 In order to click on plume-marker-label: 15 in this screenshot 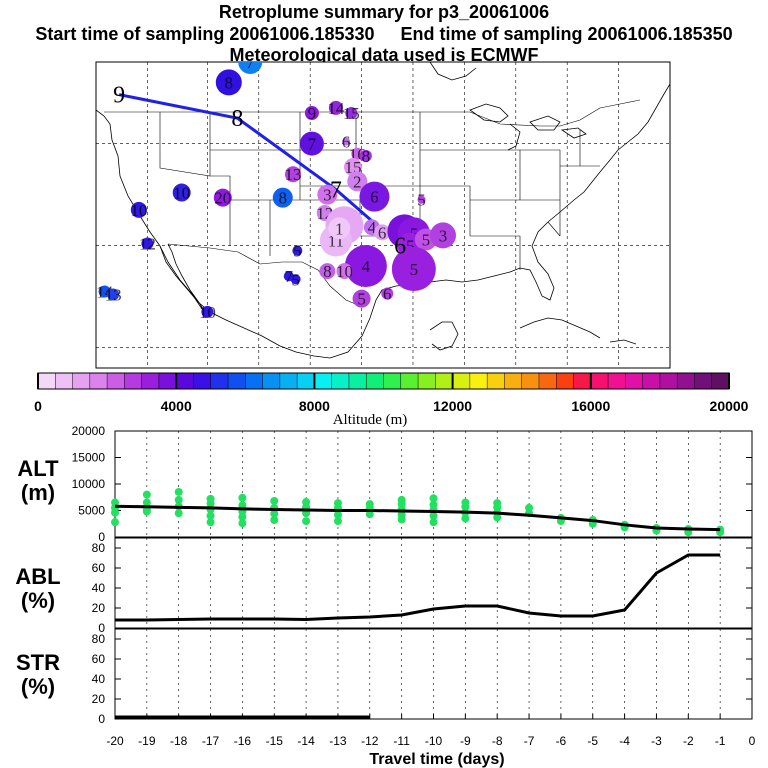, I will do `click(351, 113)`.